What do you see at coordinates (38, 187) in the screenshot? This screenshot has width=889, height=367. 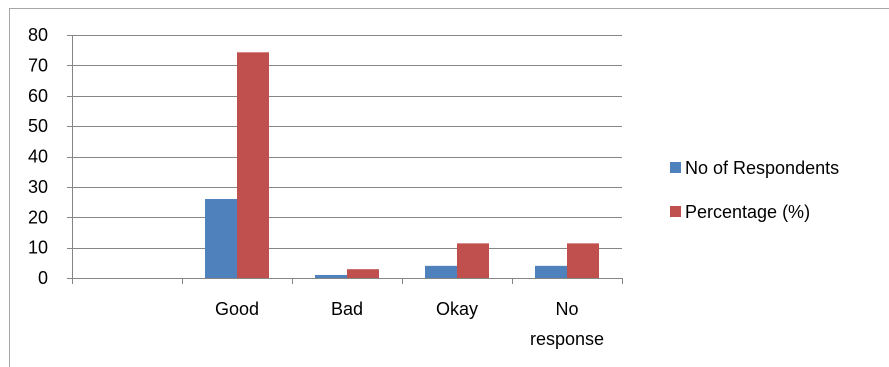 I see `y-tick-label-30: 30` at bounding box center [38, 187].